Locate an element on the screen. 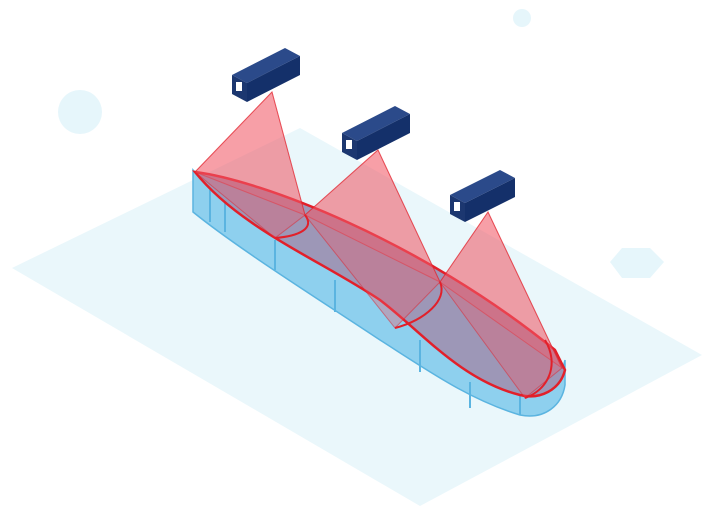 This screenshot has width=716, height=514. coverage-arcs is located at coordinates (413, 306).